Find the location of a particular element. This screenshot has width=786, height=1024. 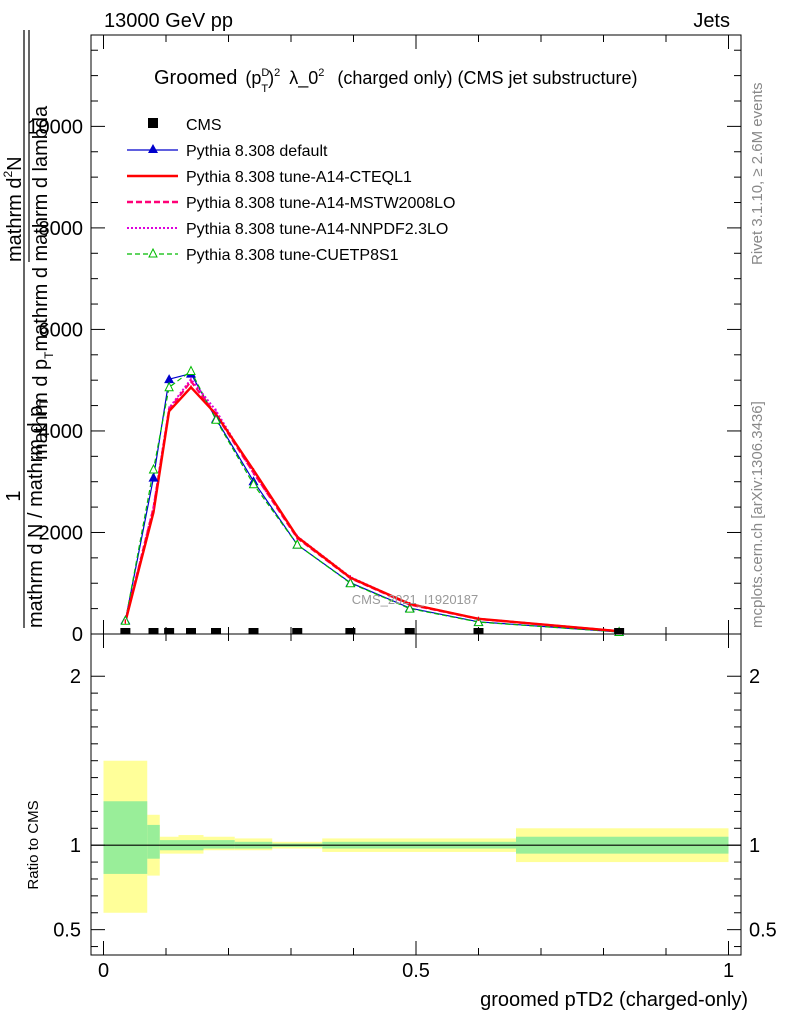

y-tick-label: 10000 is located at coordinates (55, 127).